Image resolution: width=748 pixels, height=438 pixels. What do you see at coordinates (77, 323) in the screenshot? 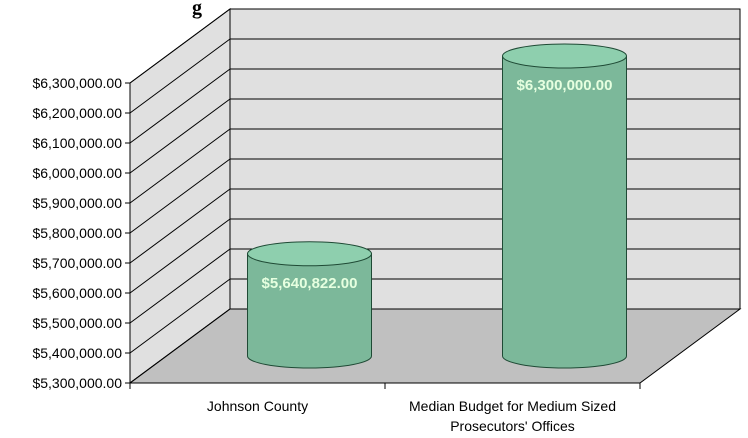
I see `y-tick-label: $5,500,000.00` at bounding box center [77, 323].